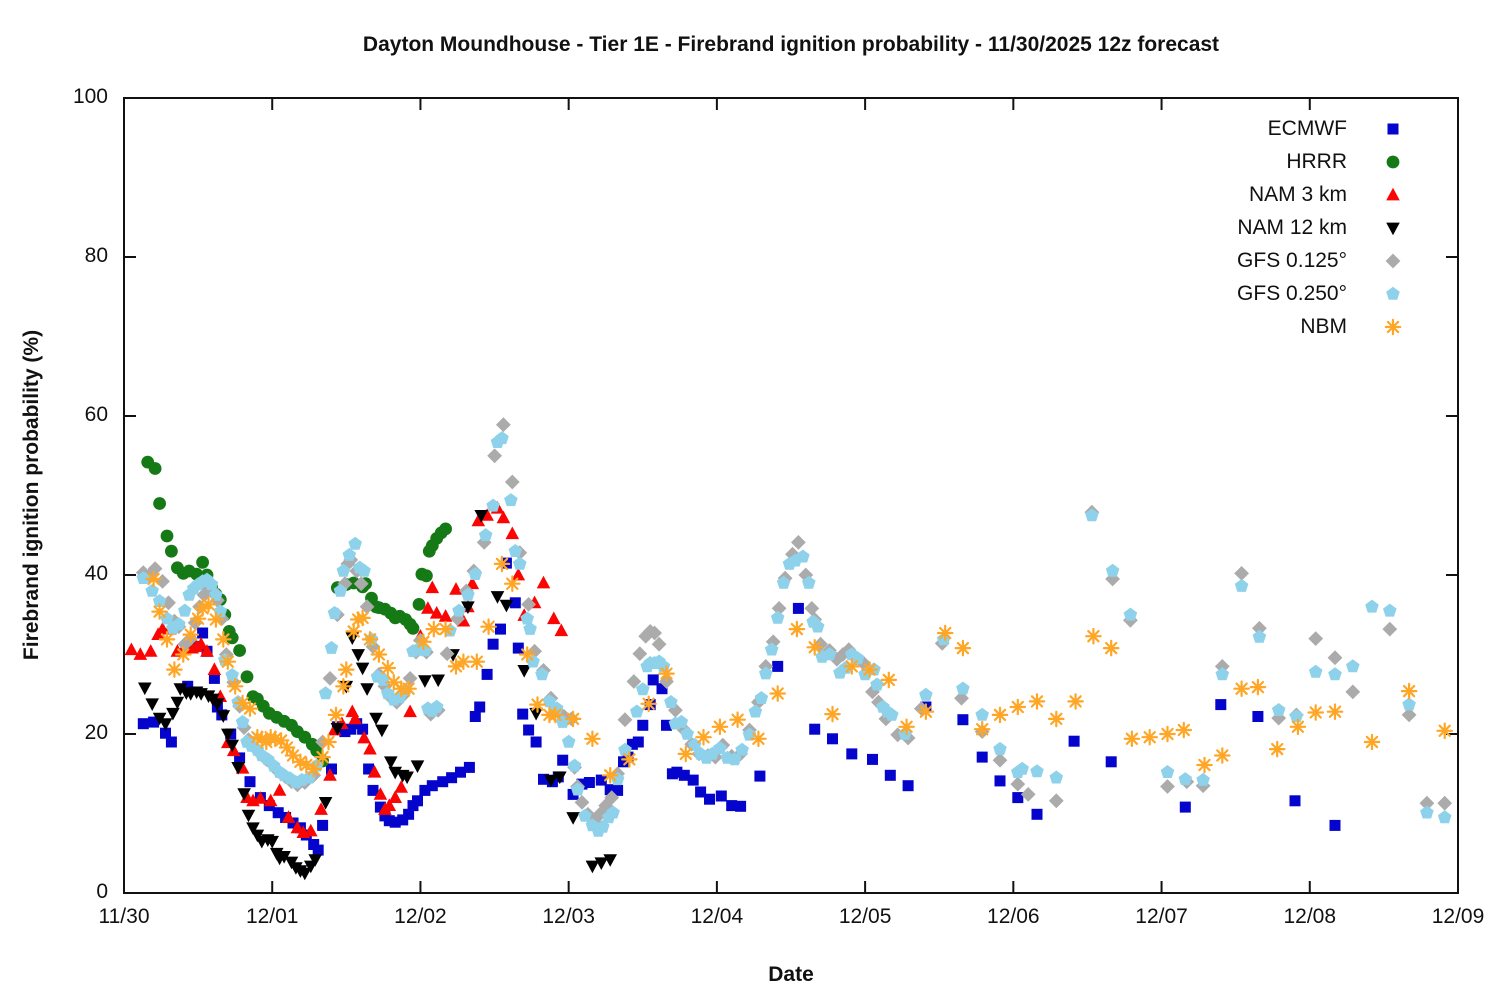  What do you see at coordinates (1292, 227) in the screenshot?
I see `legend-label: NAM 12 km` at bounding box center [1292, 227].